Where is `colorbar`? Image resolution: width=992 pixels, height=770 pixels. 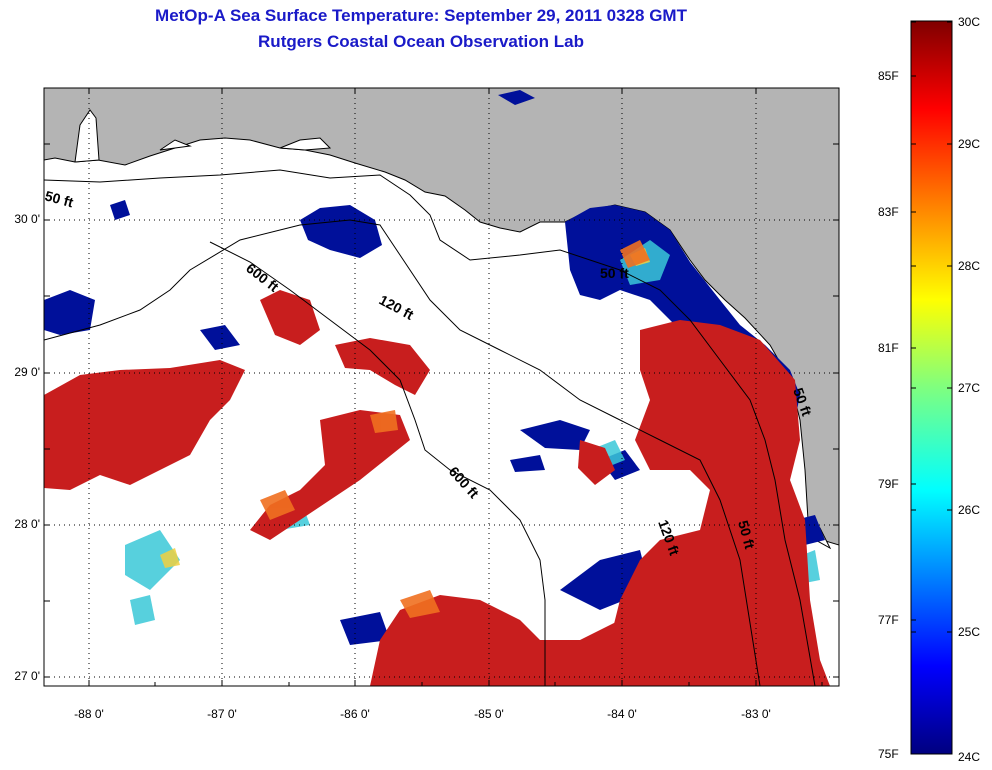 colorbar is located at coordinates (931, 387).